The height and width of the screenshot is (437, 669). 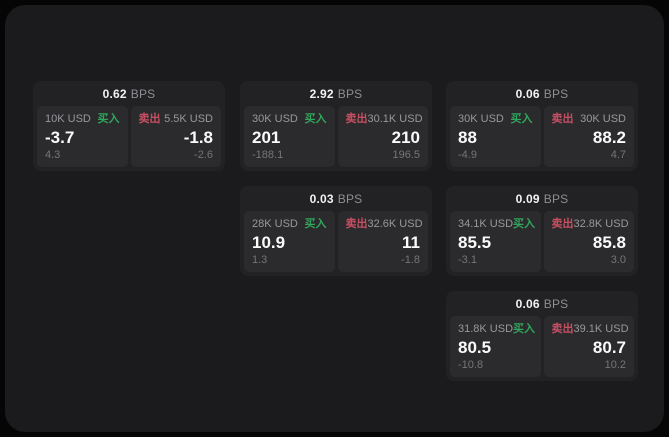 I want to click on buy-delta: 4.3, so click(x=53, y=155).